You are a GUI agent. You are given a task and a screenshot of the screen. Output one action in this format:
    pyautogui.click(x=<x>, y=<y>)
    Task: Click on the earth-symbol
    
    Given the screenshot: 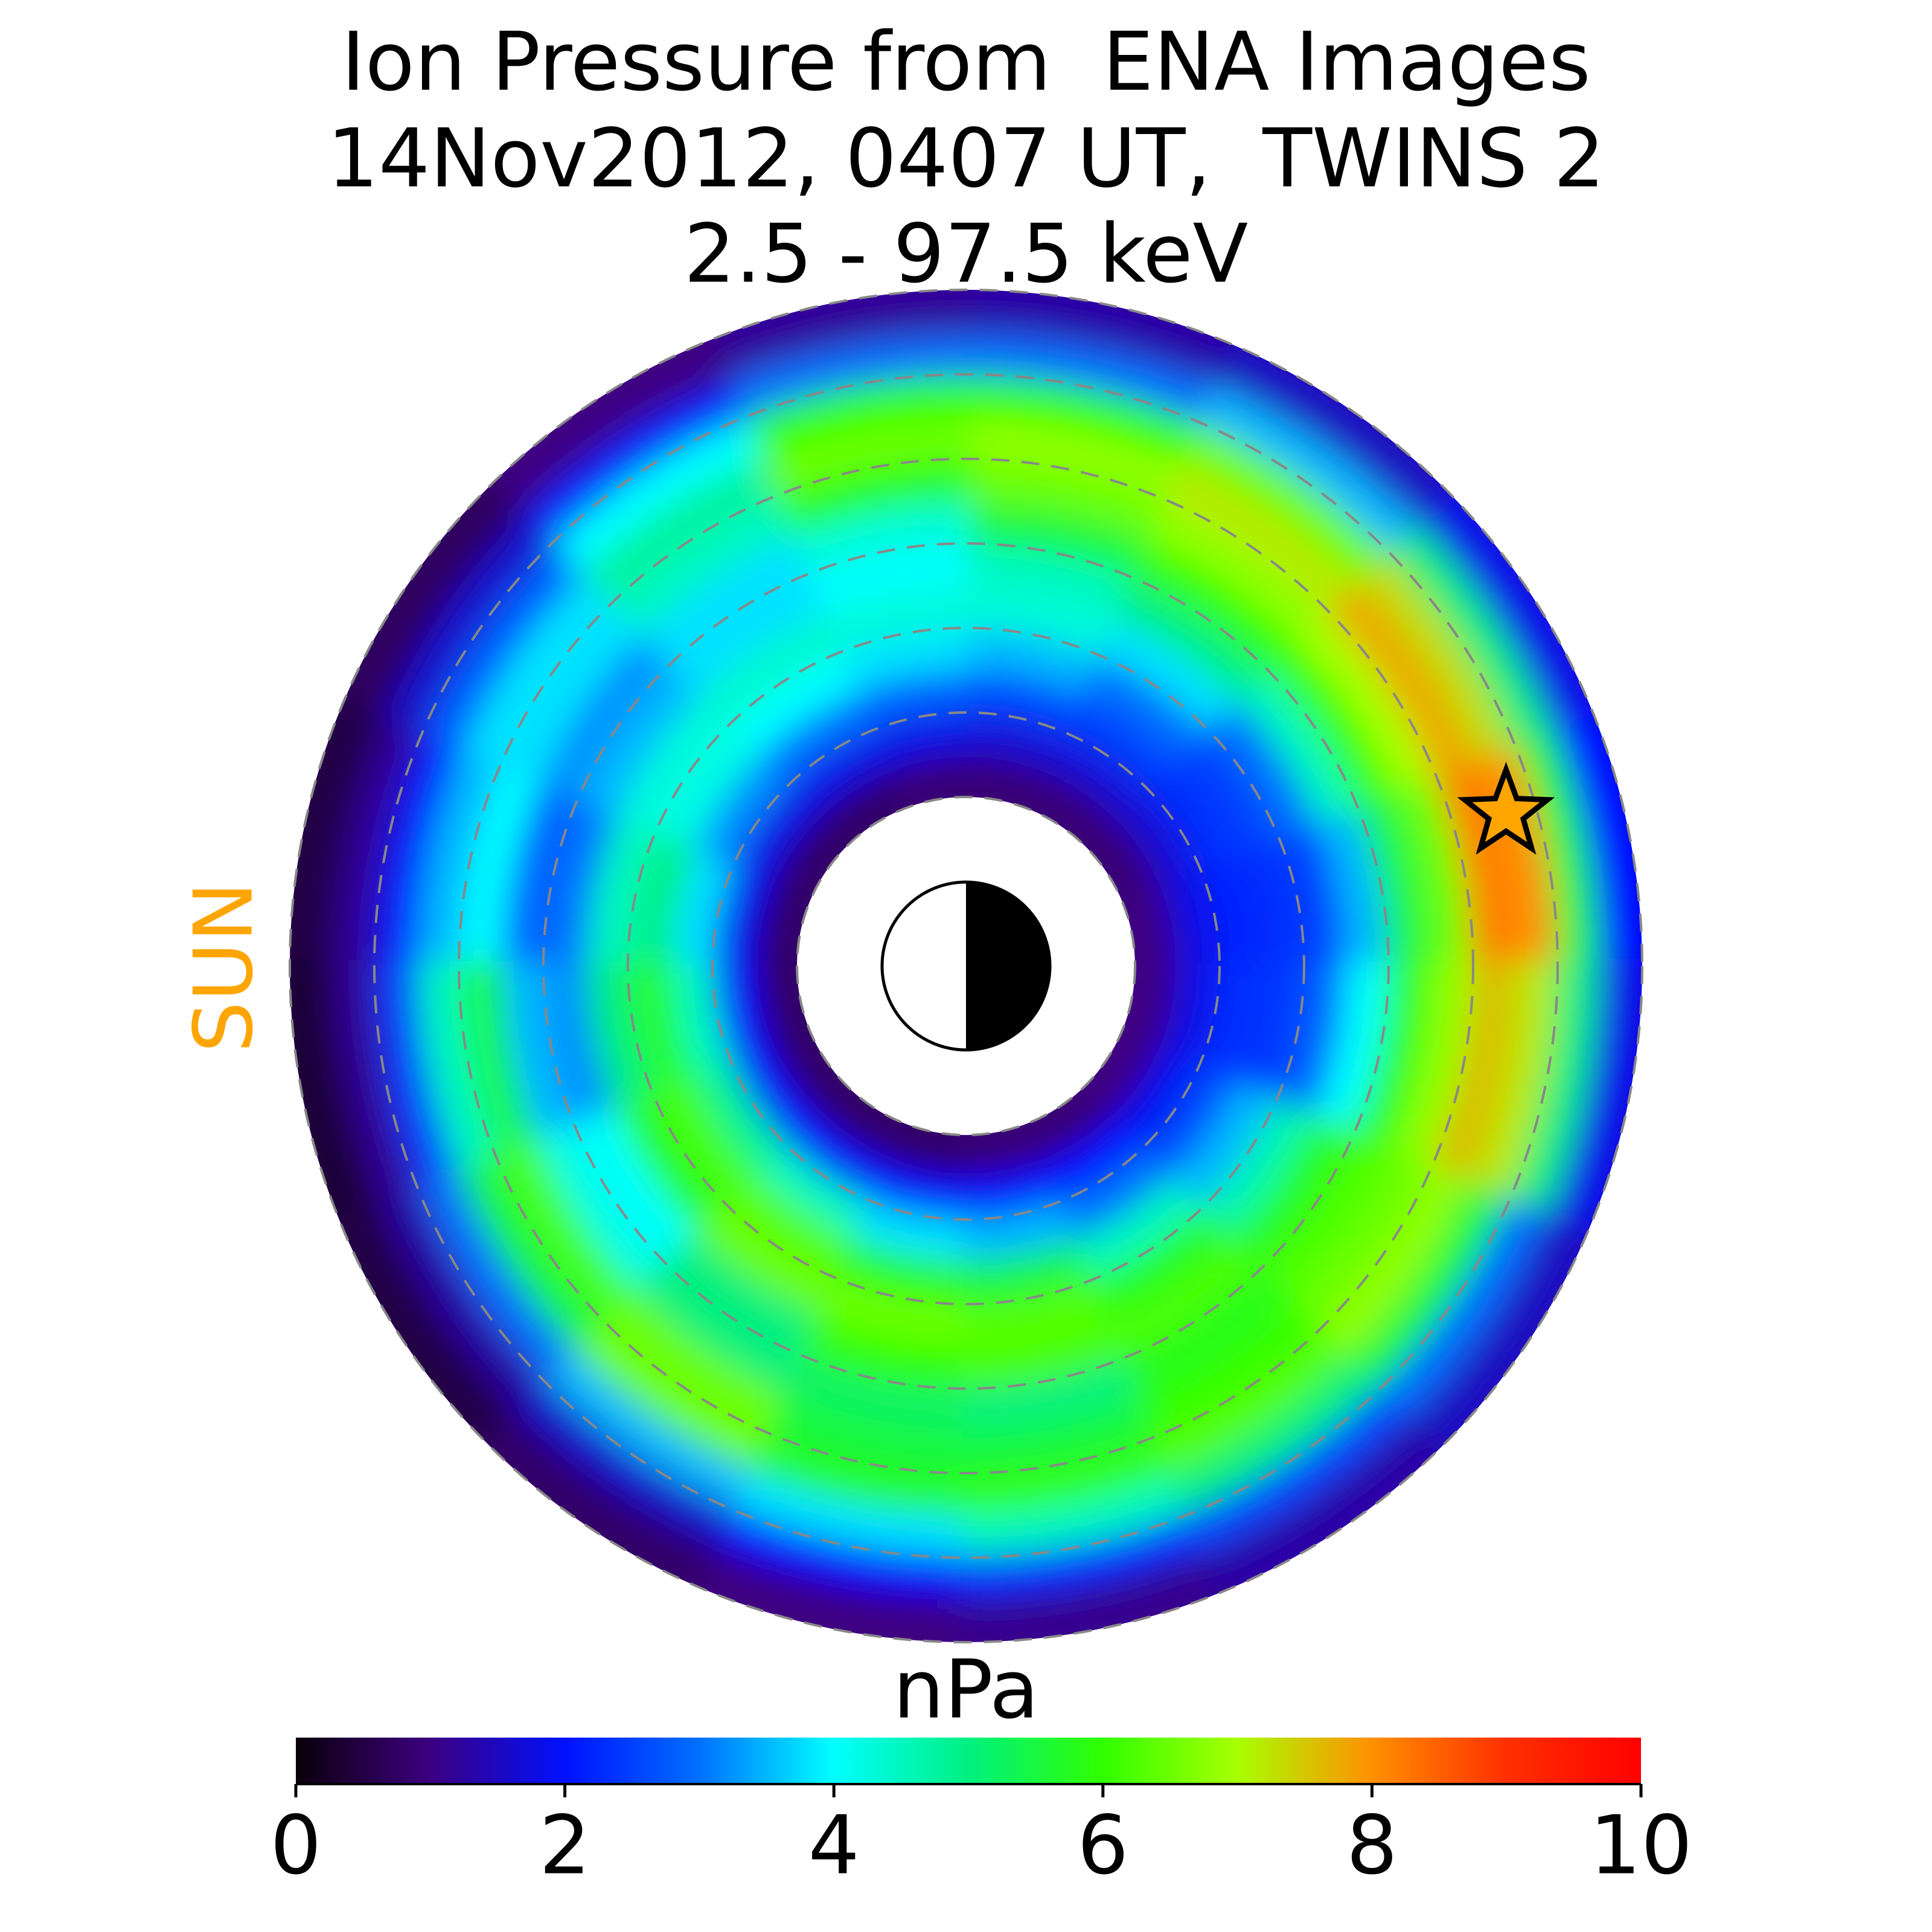 What is the action you would take?
    pyautogui.click(x=966, y=966)
    